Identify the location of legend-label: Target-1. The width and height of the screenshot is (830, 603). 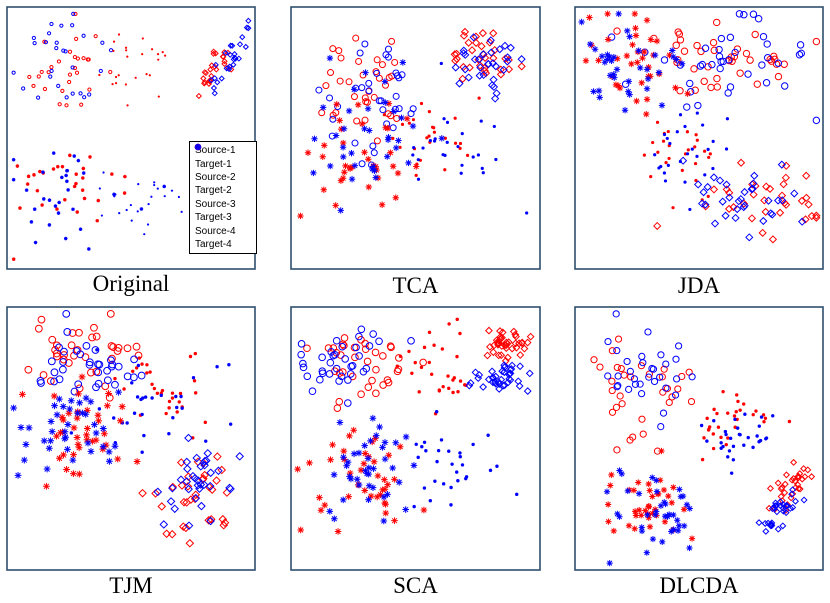
(213, 164).